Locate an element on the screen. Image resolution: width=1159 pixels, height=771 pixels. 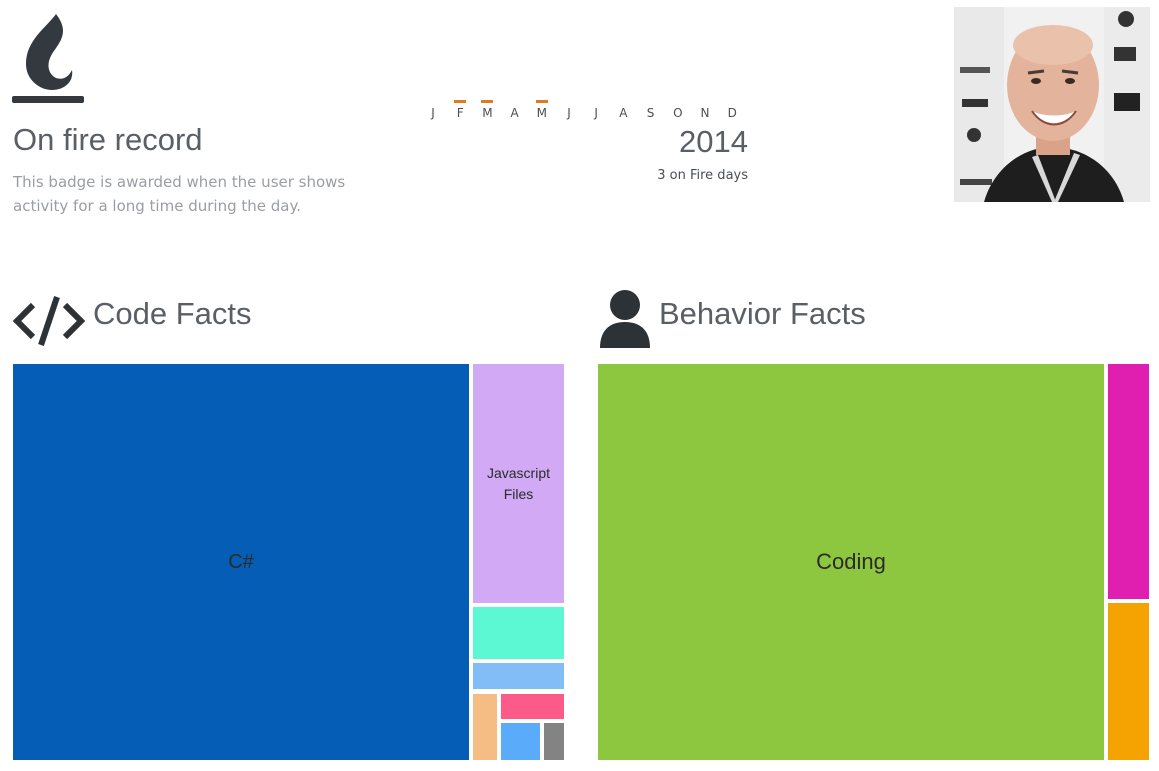
fire-days-count: 3 on Fire days is located at coordinates (702, 175).